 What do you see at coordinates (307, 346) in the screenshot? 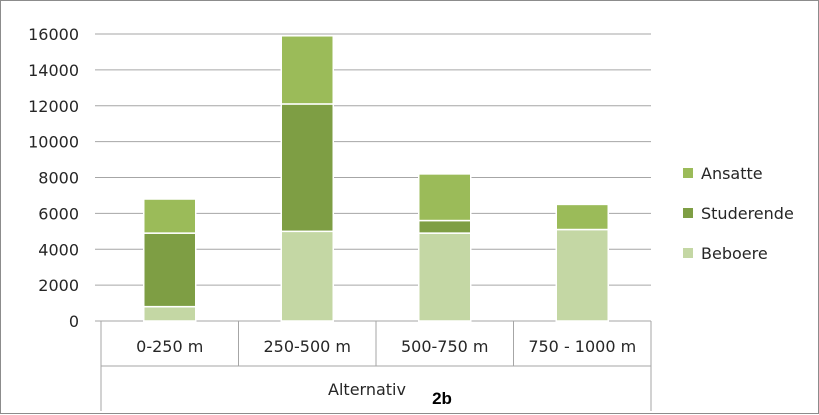
I see `category-label: 250-500 m` at bounding box center [307, 346].